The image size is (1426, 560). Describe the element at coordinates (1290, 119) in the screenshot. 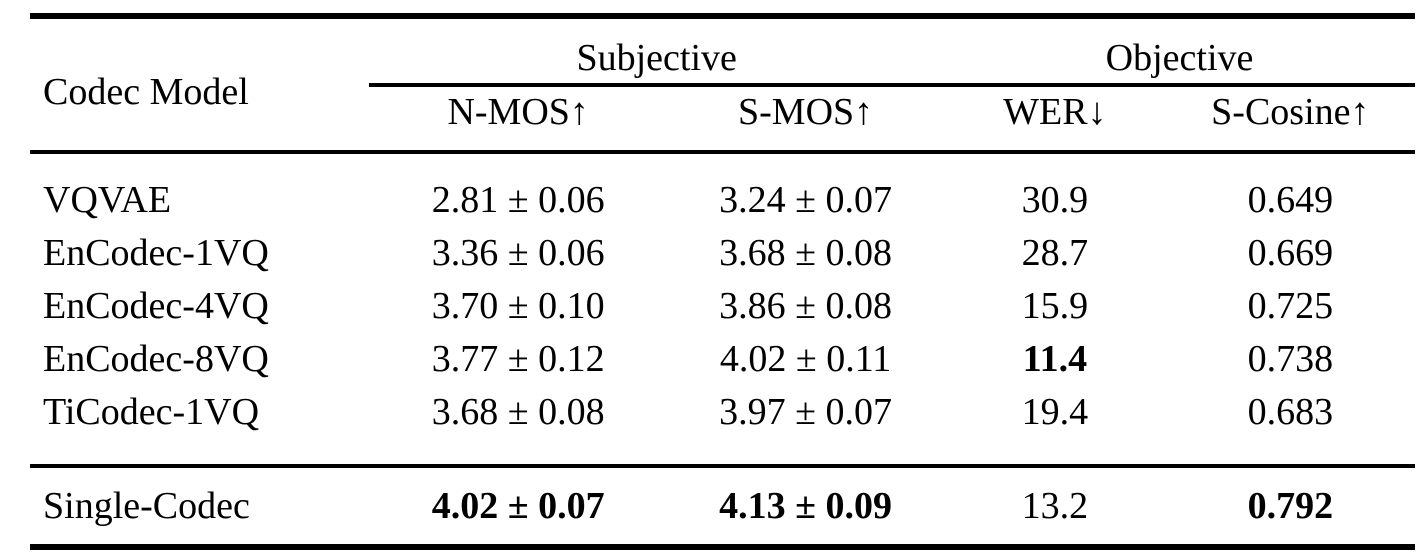

I see `column-header-scosine: S-Cosine↑` at that location.